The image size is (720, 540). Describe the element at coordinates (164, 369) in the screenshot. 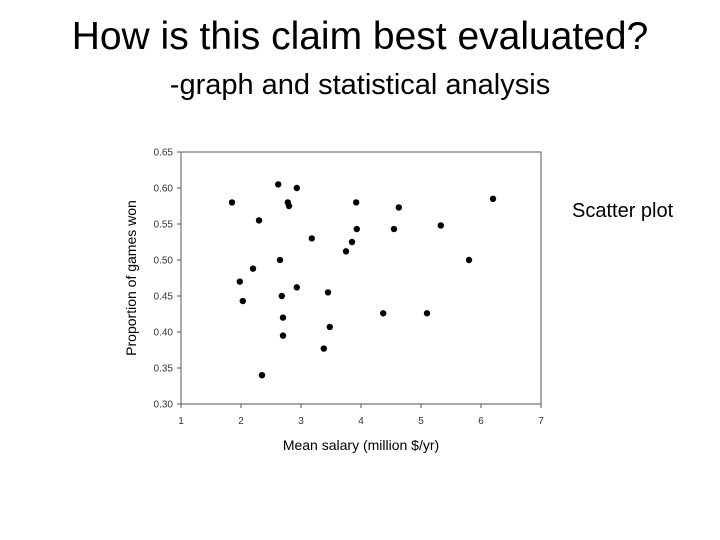

I see `y-tick-label: 0.35` at that location.